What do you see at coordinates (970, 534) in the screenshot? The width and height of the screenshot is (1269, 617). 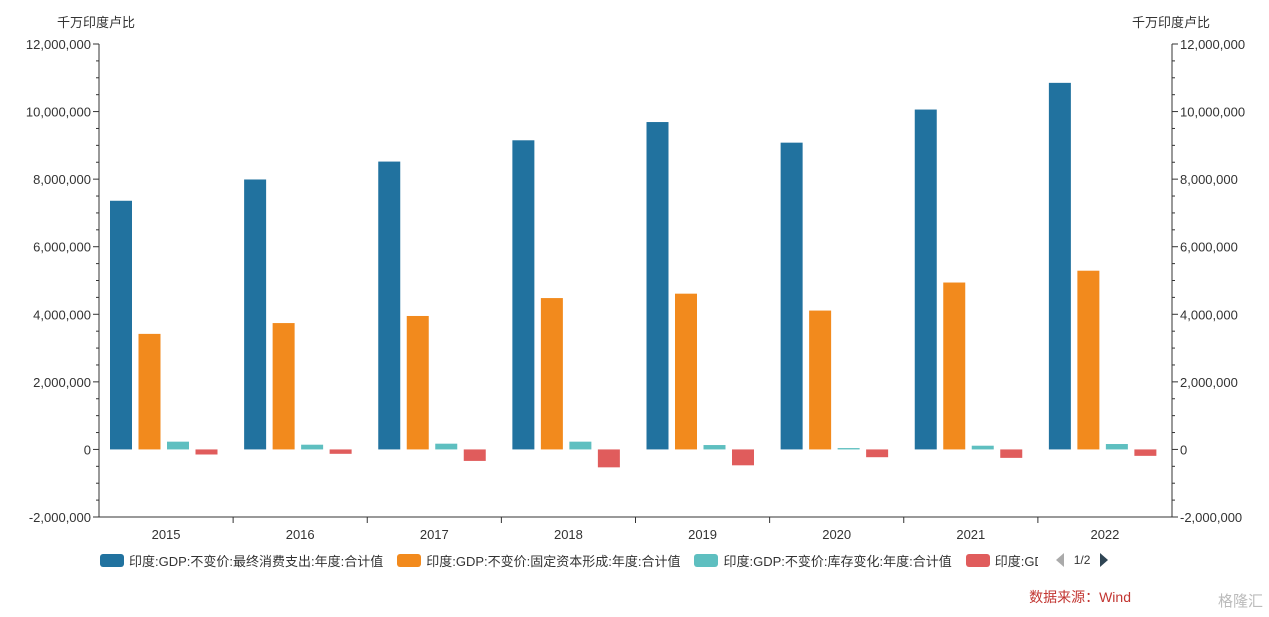 I see `x-tick-label: 2021` at bounding box center [970, 534].